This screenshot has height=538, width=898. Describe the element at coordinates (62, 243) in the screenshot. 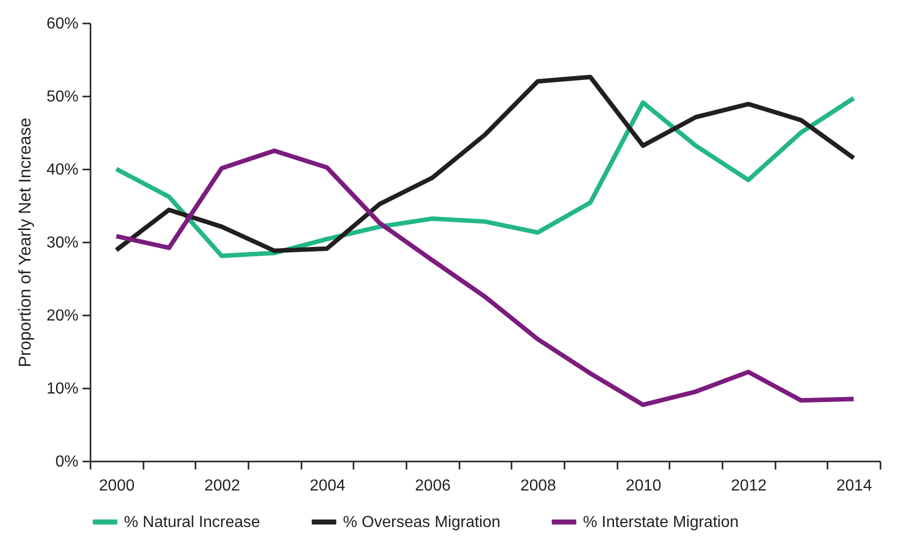

I see `y-tick-label: 30%` at that location.